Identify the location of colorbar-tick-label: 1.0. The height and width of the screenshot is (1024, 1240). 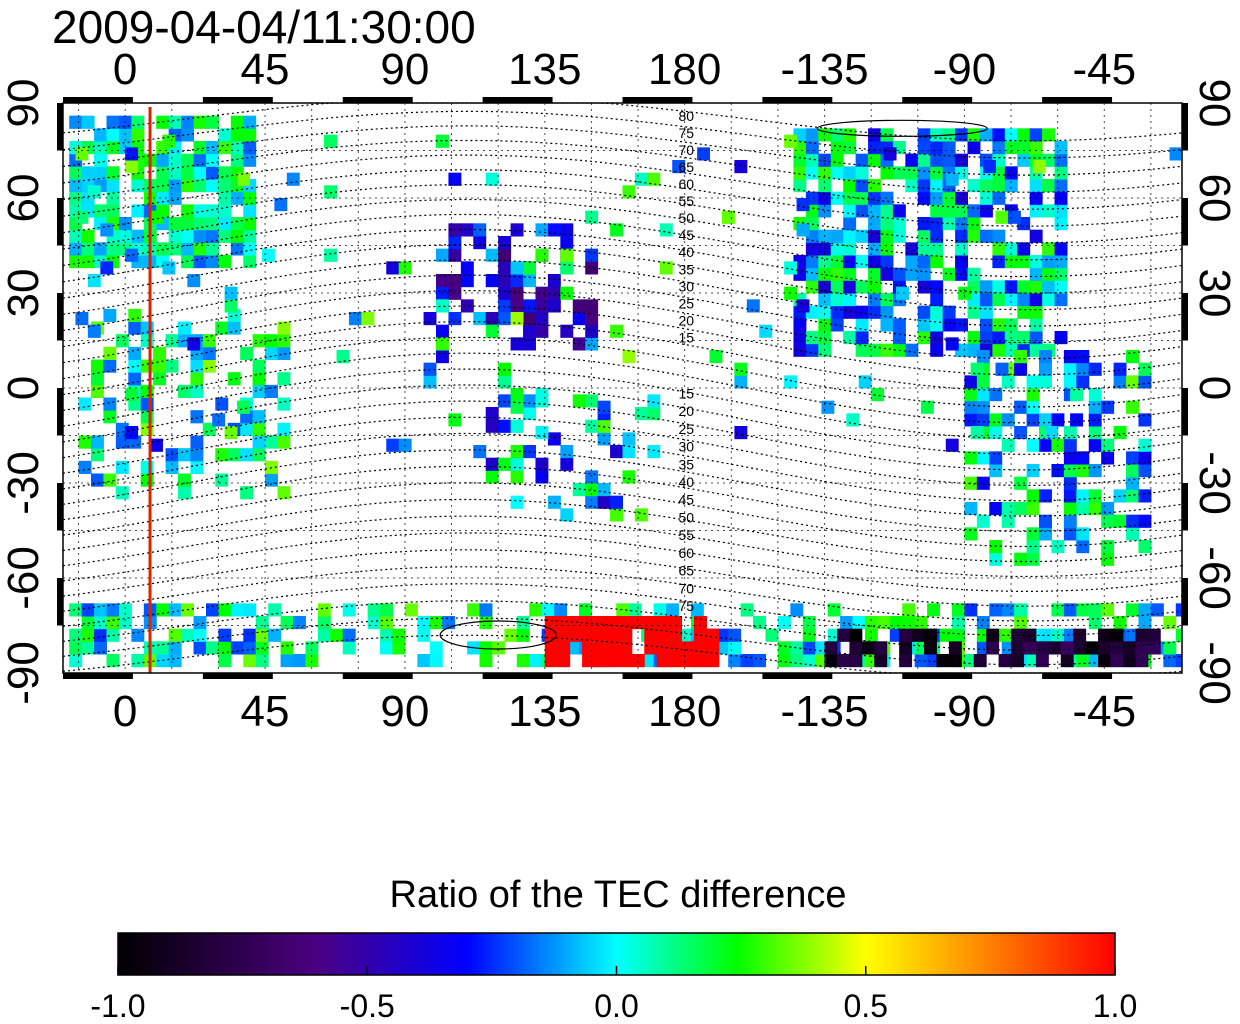
(1115, 1006).